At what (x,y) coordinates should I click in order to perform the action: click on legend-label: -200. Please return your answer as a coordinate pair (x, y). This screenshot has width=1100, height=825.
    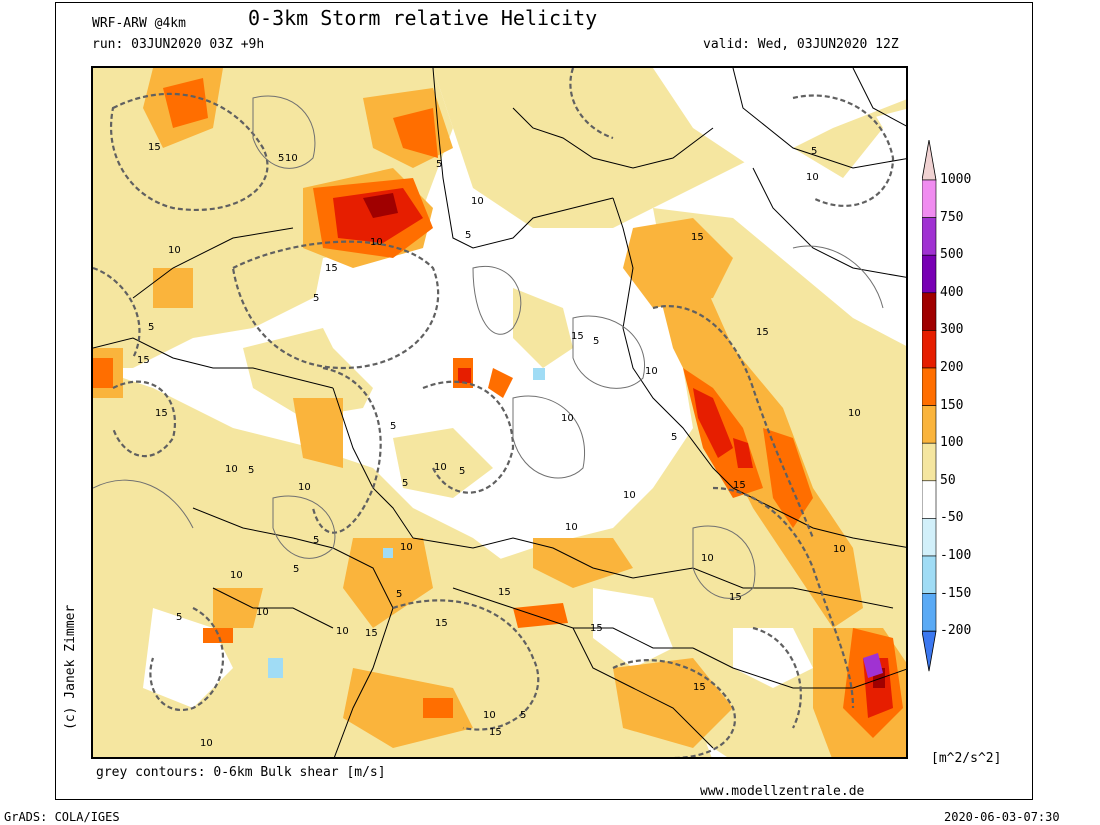
    Looking at the image, I should click on (956, 631).